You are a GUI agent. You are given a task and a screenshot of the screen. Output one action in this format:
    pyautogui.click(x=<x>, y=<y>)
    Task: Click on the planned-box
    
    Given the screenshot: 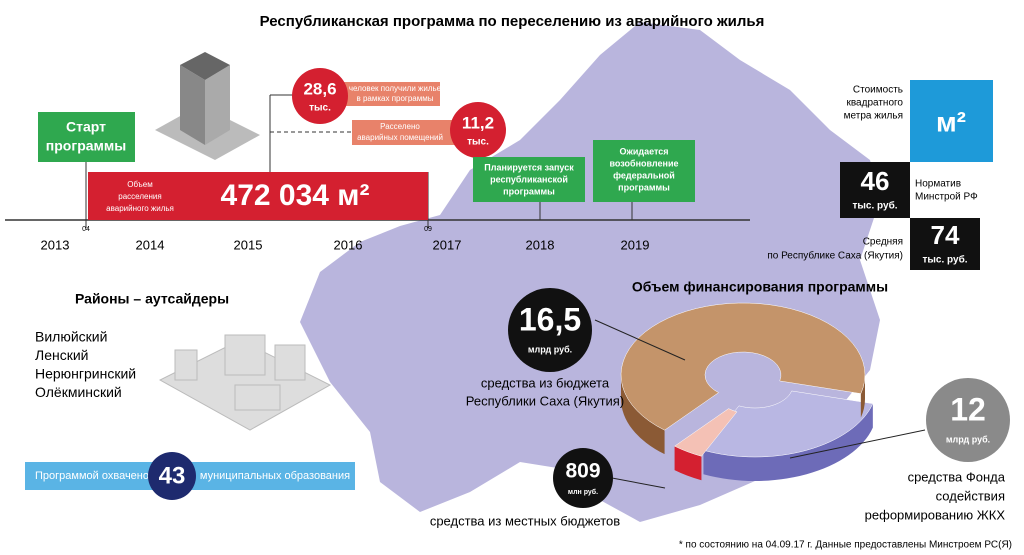 What is the action you would take?
    pyautogui.click(x=529, y=179)
    